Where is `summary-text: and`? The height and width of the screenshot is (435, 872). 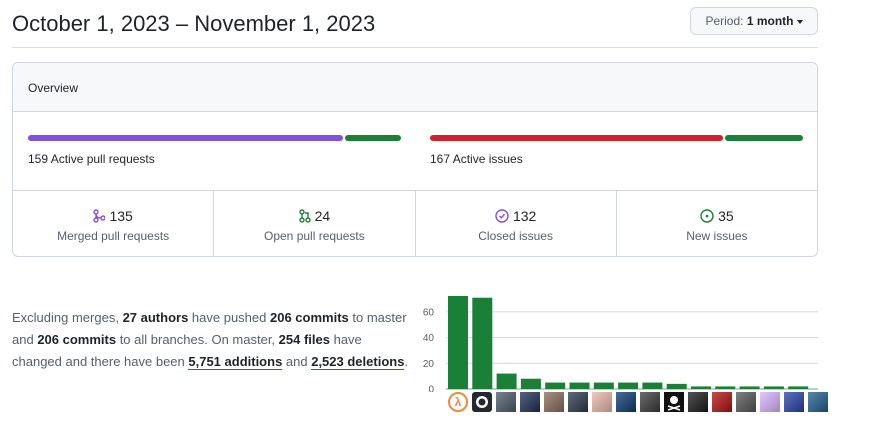 summary-text: and is located at coordinates (297, 361).